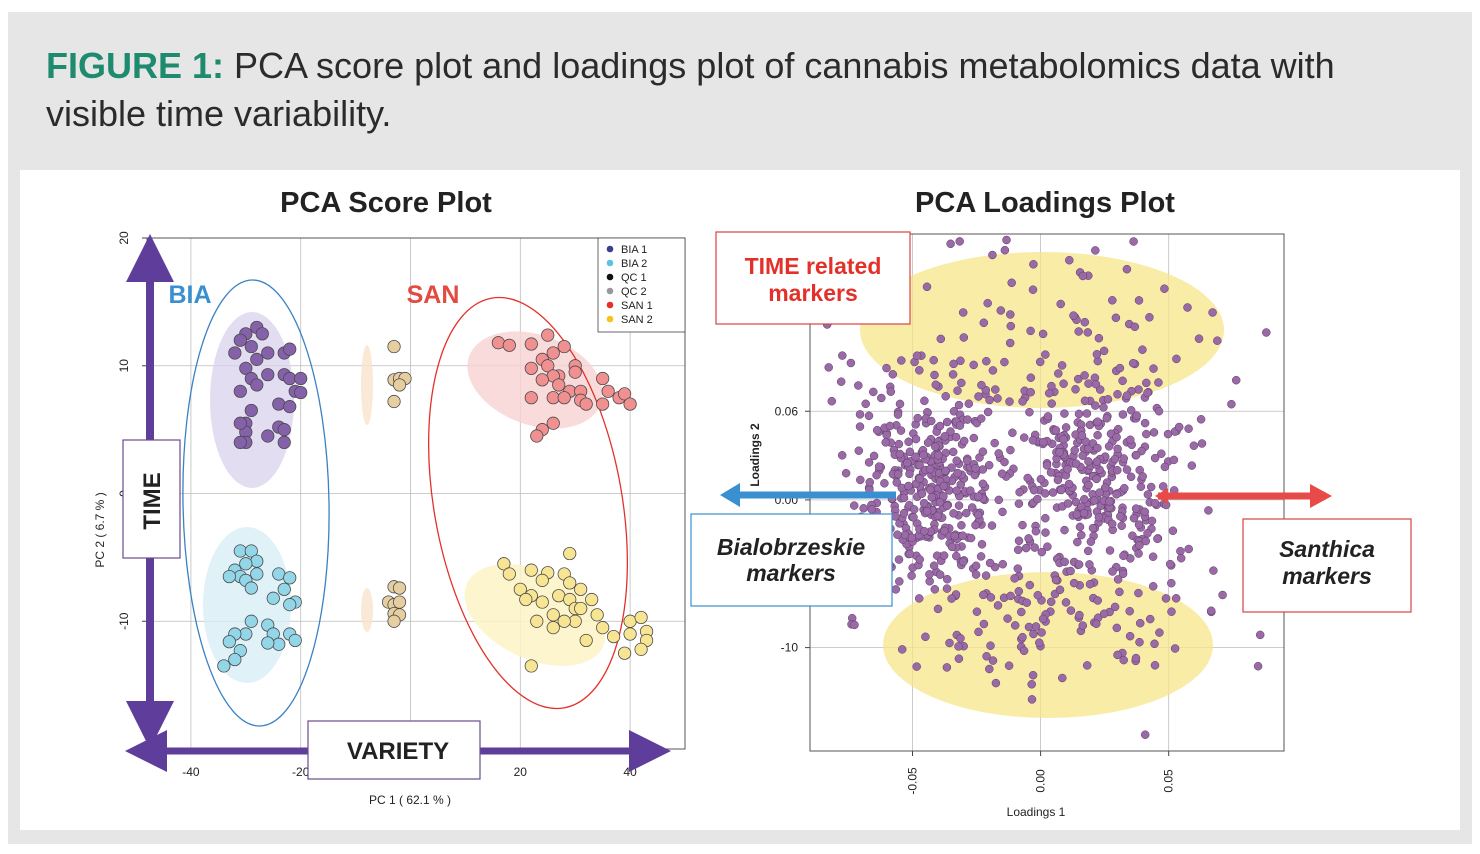 Image resolution: width=1480 pixels, height=854 pixels. Describe the element at coordinates (791, 560) in the screenshot. I see `bialobrzeskie-markers-box` at that location.